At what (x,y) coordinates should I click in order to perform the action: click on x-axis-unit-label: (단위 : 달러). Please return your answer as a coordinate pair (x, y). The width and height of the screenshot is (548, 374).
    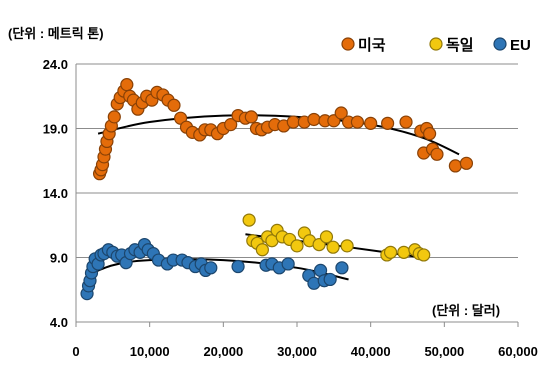
    Looking at the image, I should click on (466, 310).